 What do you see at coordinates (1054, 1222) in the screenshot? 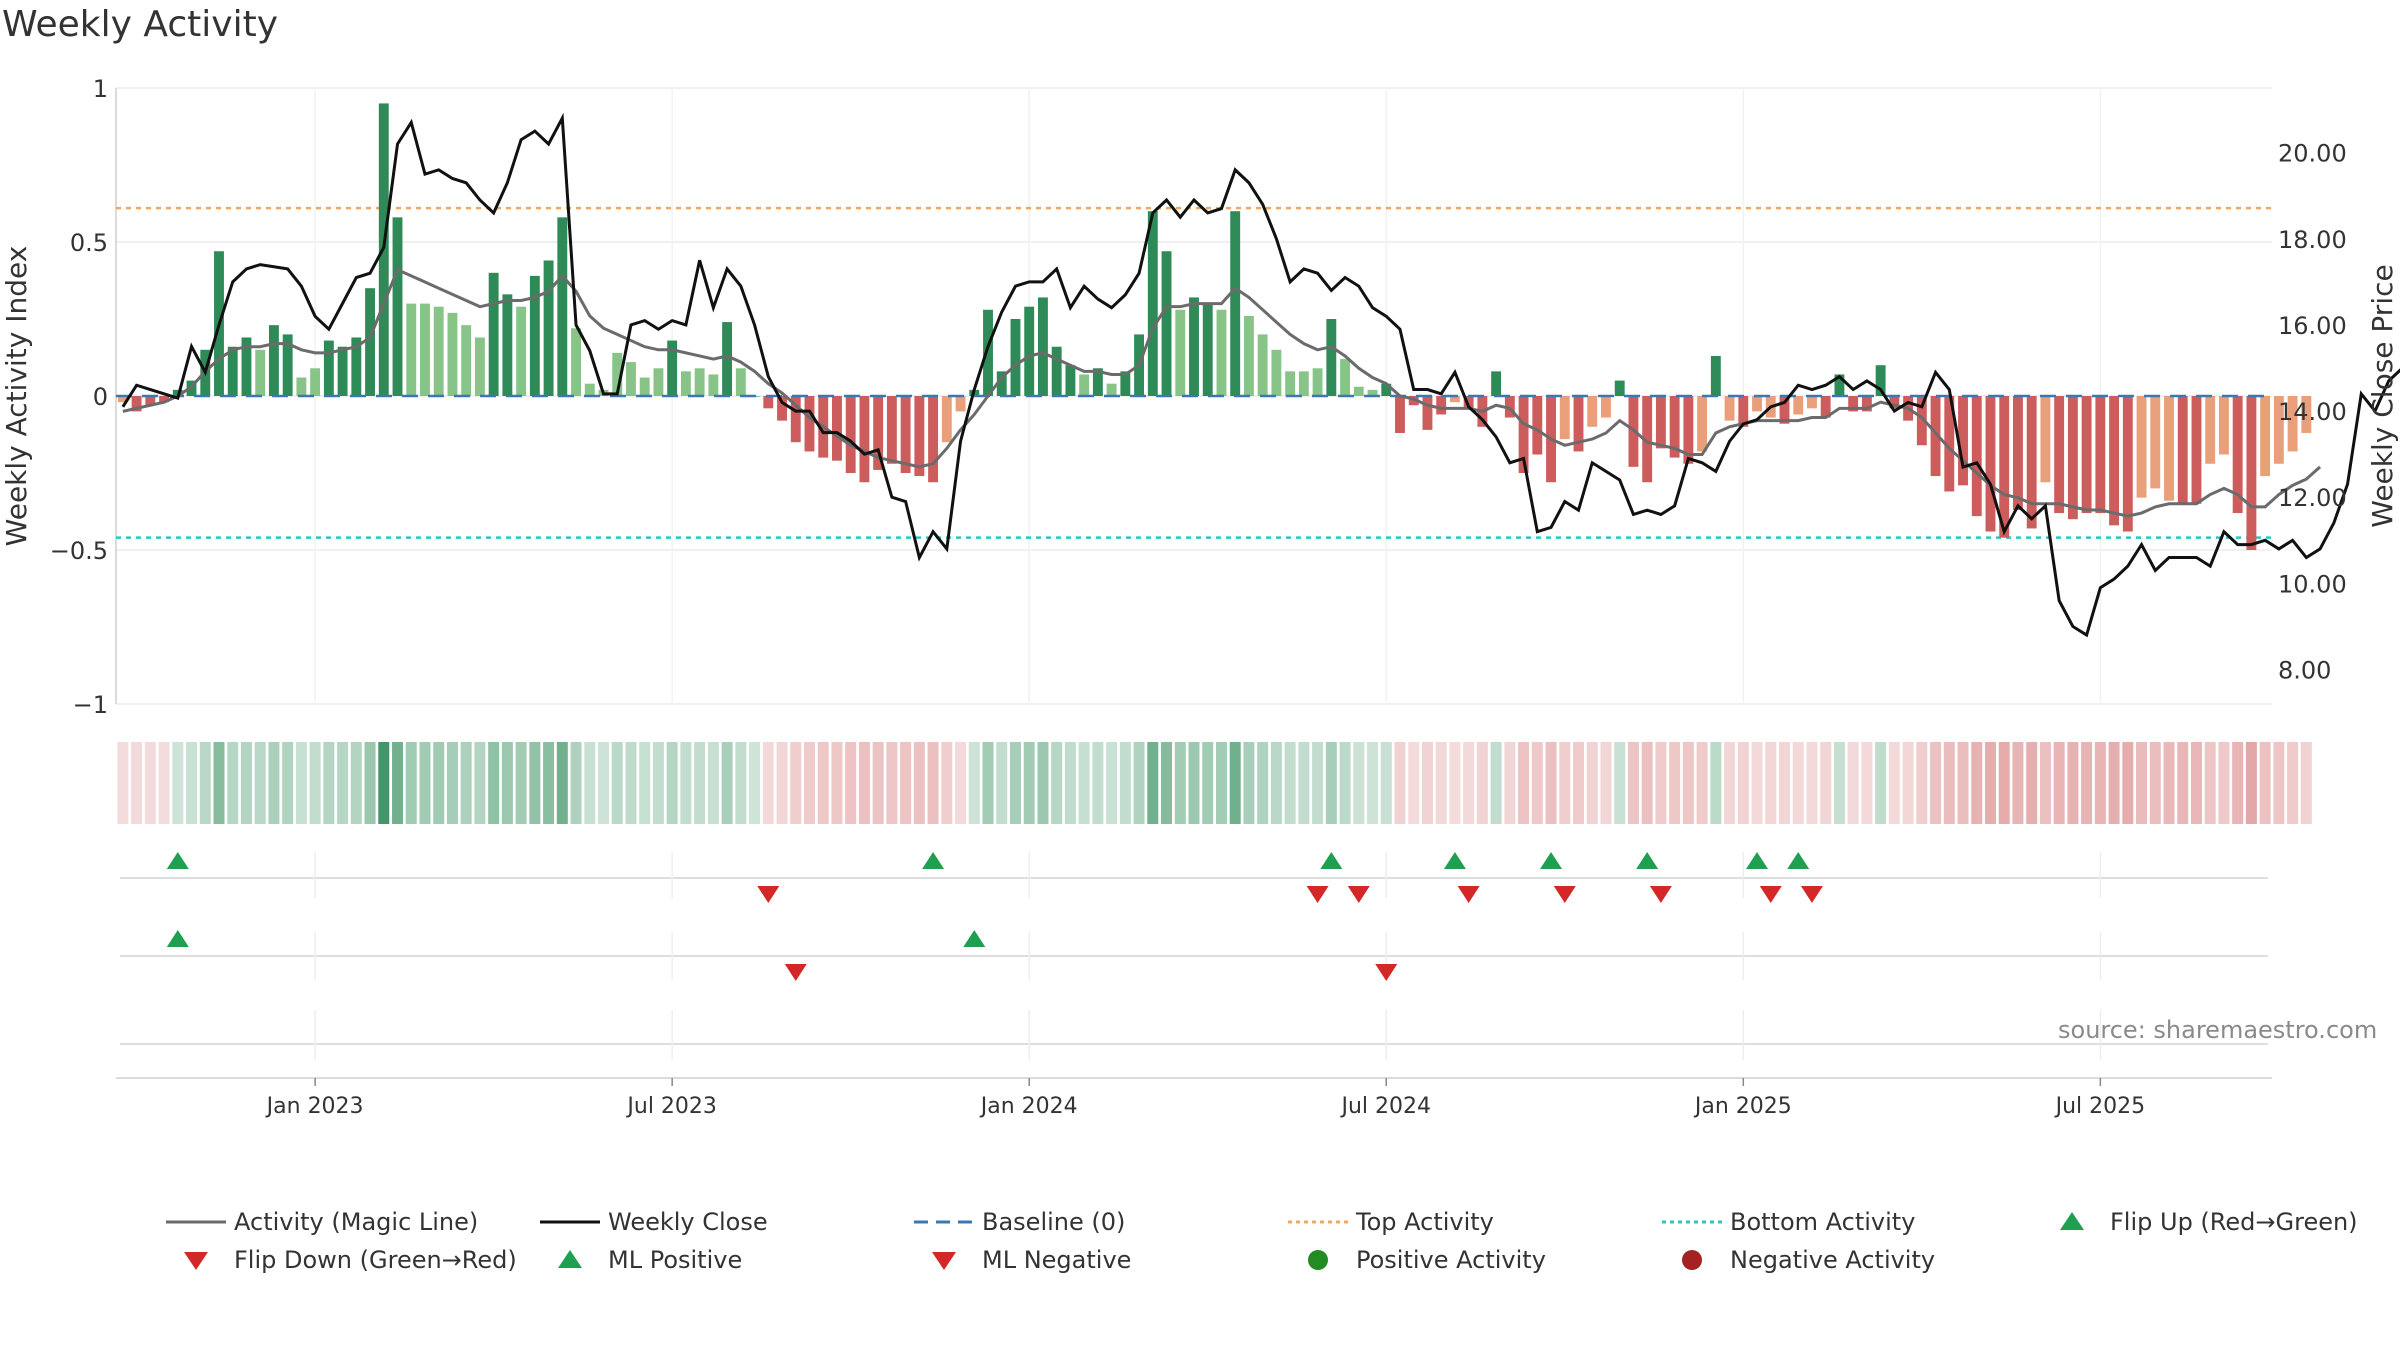
I see `legend-label: Baseline (0)` at bounding box center [1054, 1222].